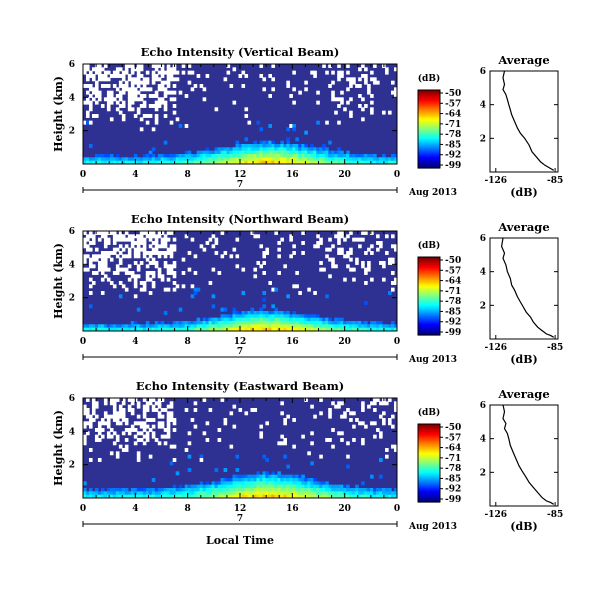 This screenshot has height=598, width=613. What do you see at coordinates (240, 540) in the screenshot?
I see `x-axis-label: Local Time` at bounding box center [240, 540].